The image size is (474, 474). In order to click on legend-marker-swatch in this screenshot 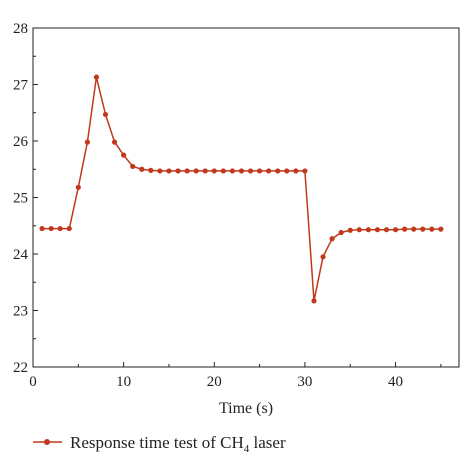, I will do `click(47, 442)`.